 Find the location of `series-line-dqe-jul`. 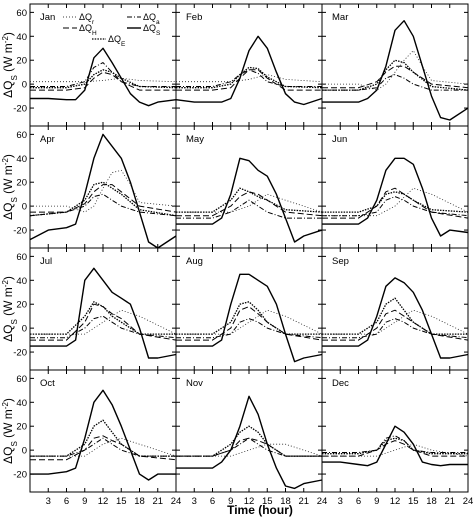

series-line-dqe-jul is located at coordinates (103, 318).